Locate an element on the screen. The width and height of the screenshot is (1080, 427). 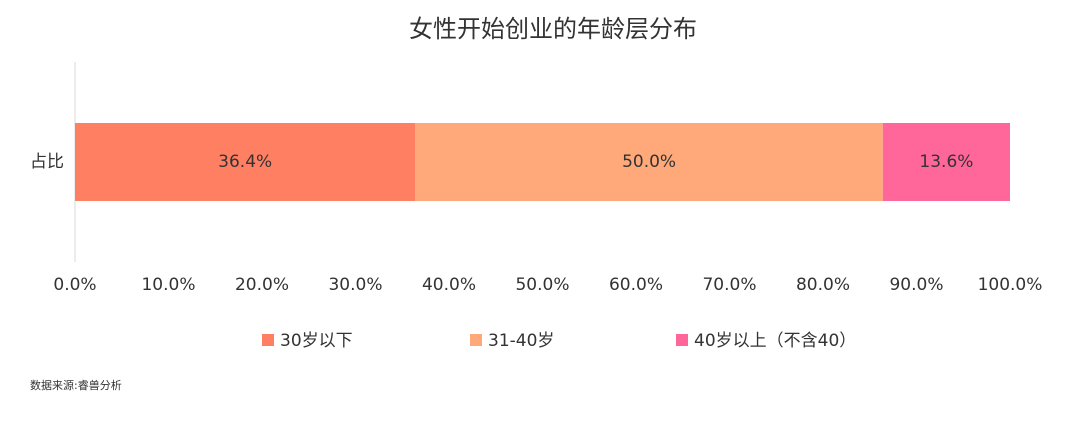
legend-label: 30岁以下 is located at coordinates (316, 341).